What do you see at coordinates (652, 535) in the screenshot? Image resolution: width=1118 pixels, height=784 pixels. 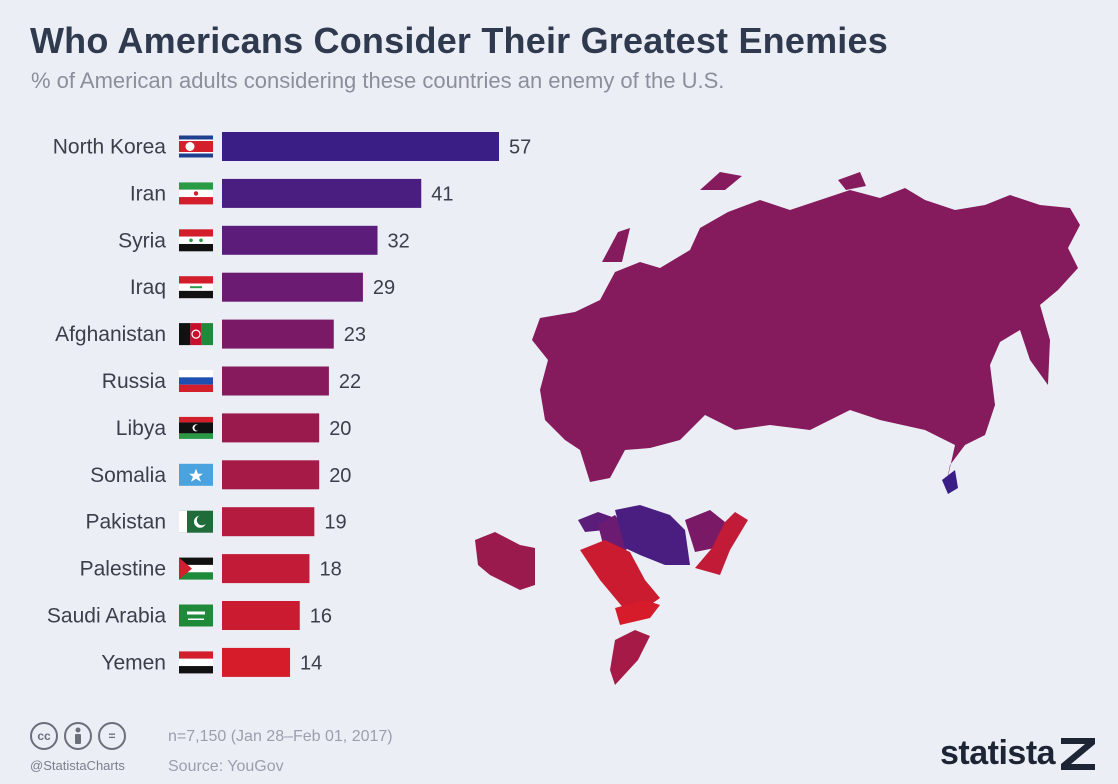 I see `map-region-iran` at bounding box center [652, 535].